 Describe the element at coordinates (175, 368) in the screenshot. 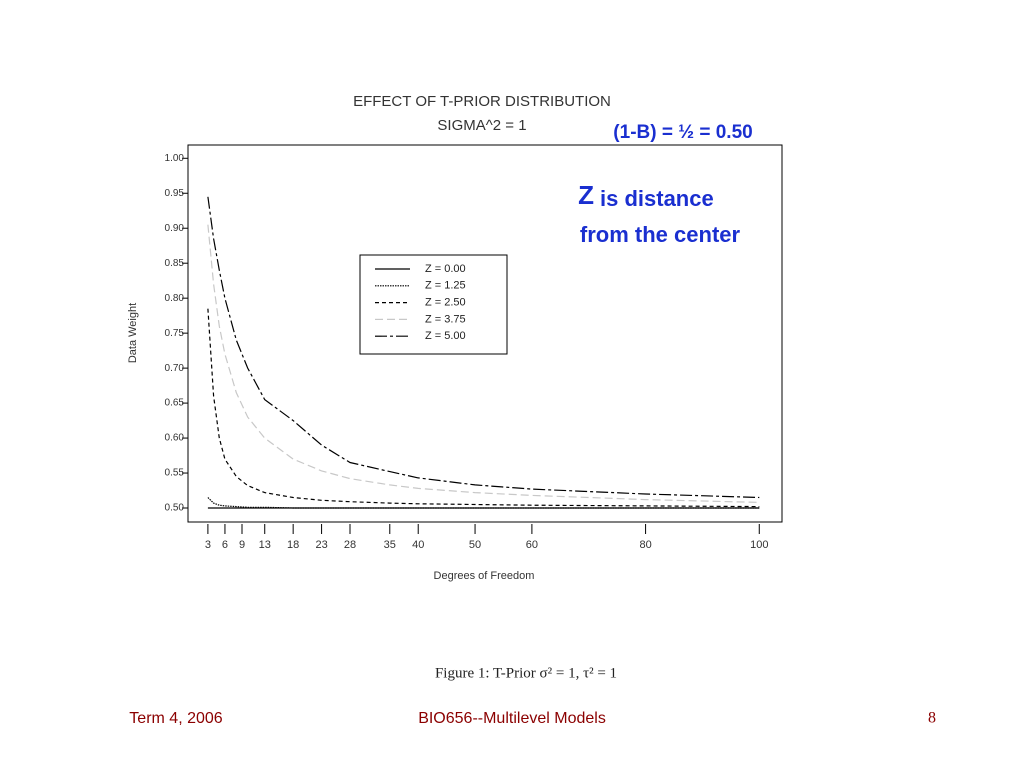

I see `y-tick-label: 0.70` at that location.